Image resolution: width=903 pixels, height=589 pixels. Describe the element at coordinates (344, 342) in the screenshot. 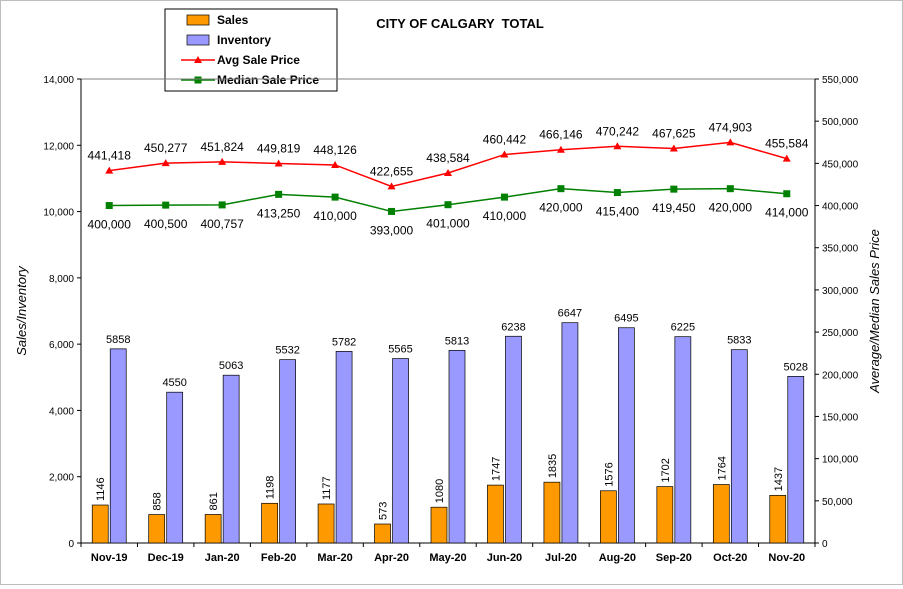

I see `inventory-data-label: 5782` at that location.